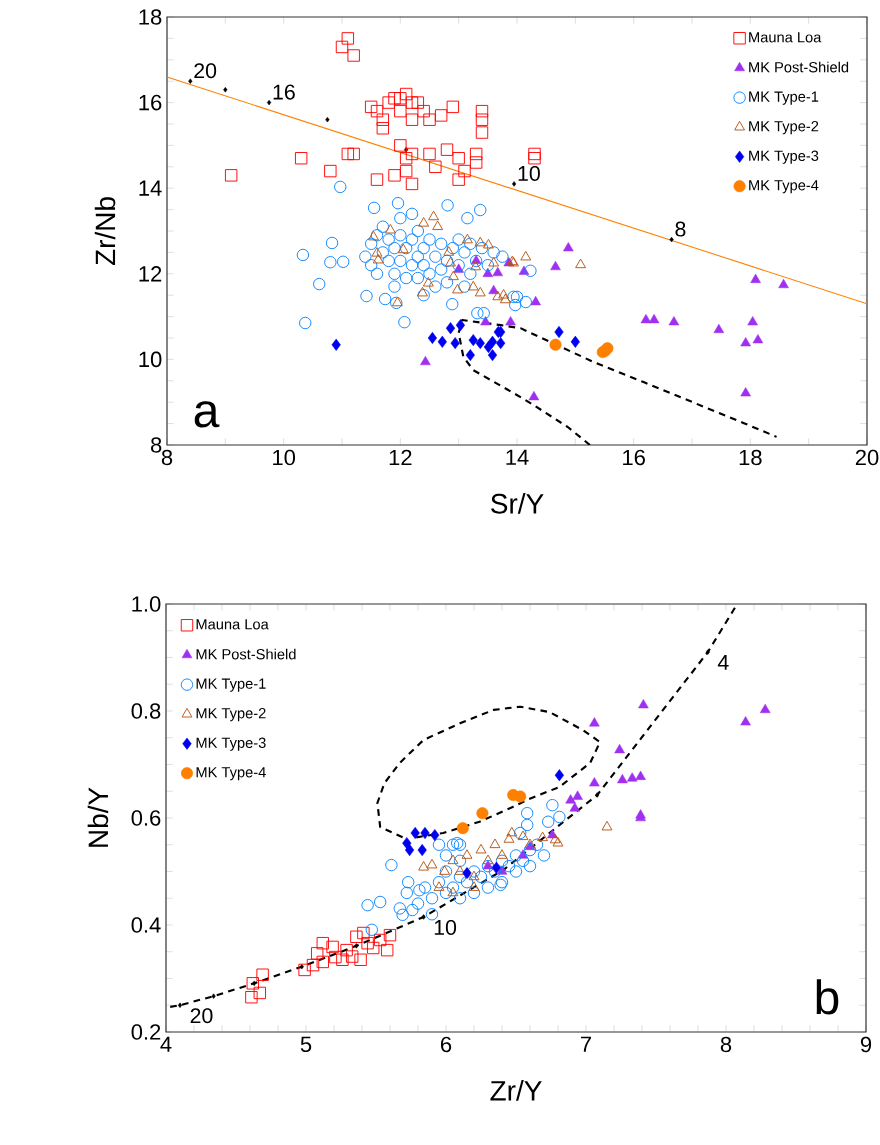 This screenshot has width=880, height=1145. What do you see at coordinates (146, 711) in the screenshot?
I see `y-tick-label: 0.8` at bounding box center [146, 711].